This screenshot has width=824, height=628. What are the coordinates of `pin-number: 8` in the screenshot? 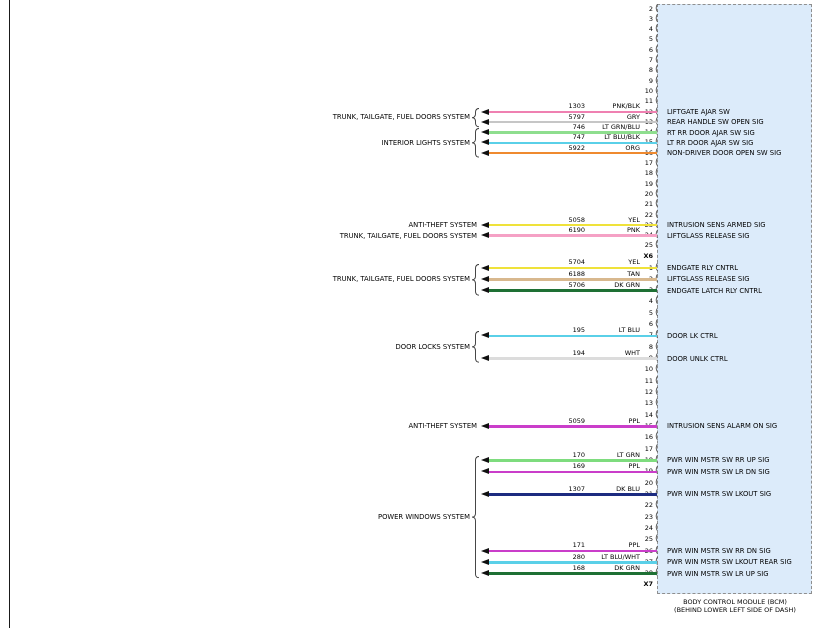 It's located at (650, 70).